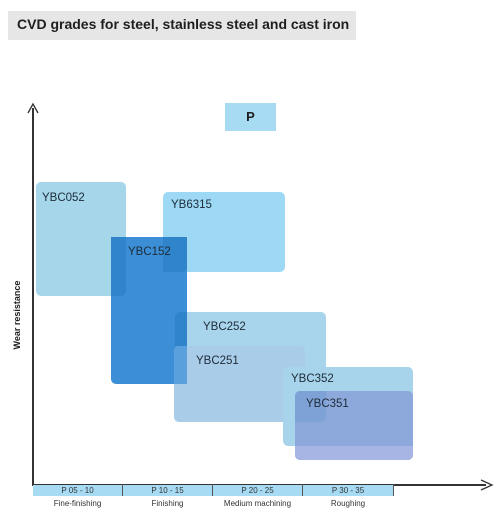  Describe the element at coordinates (257, 490) in the screenshot. I see `range-band-p20-25: P 20 - 25` at that location.